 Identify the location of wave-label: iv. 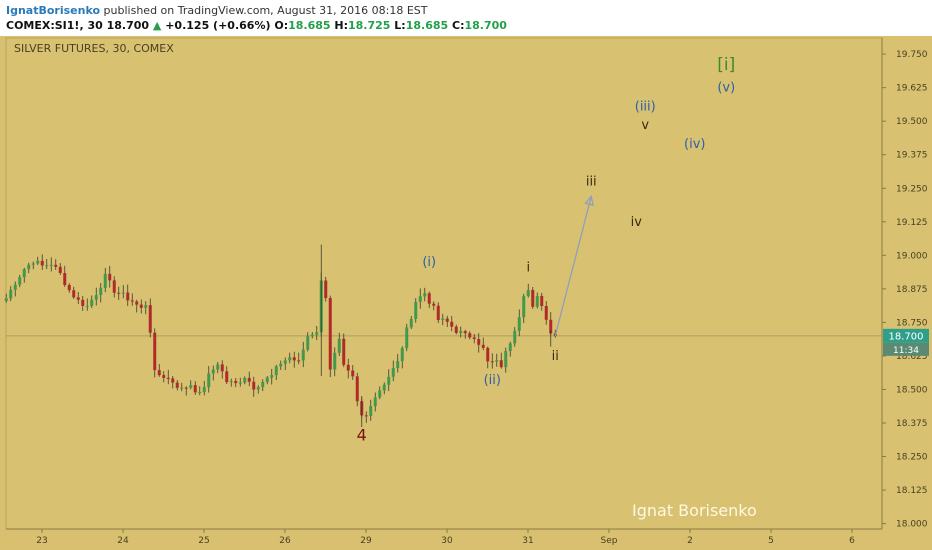
(637, 222).